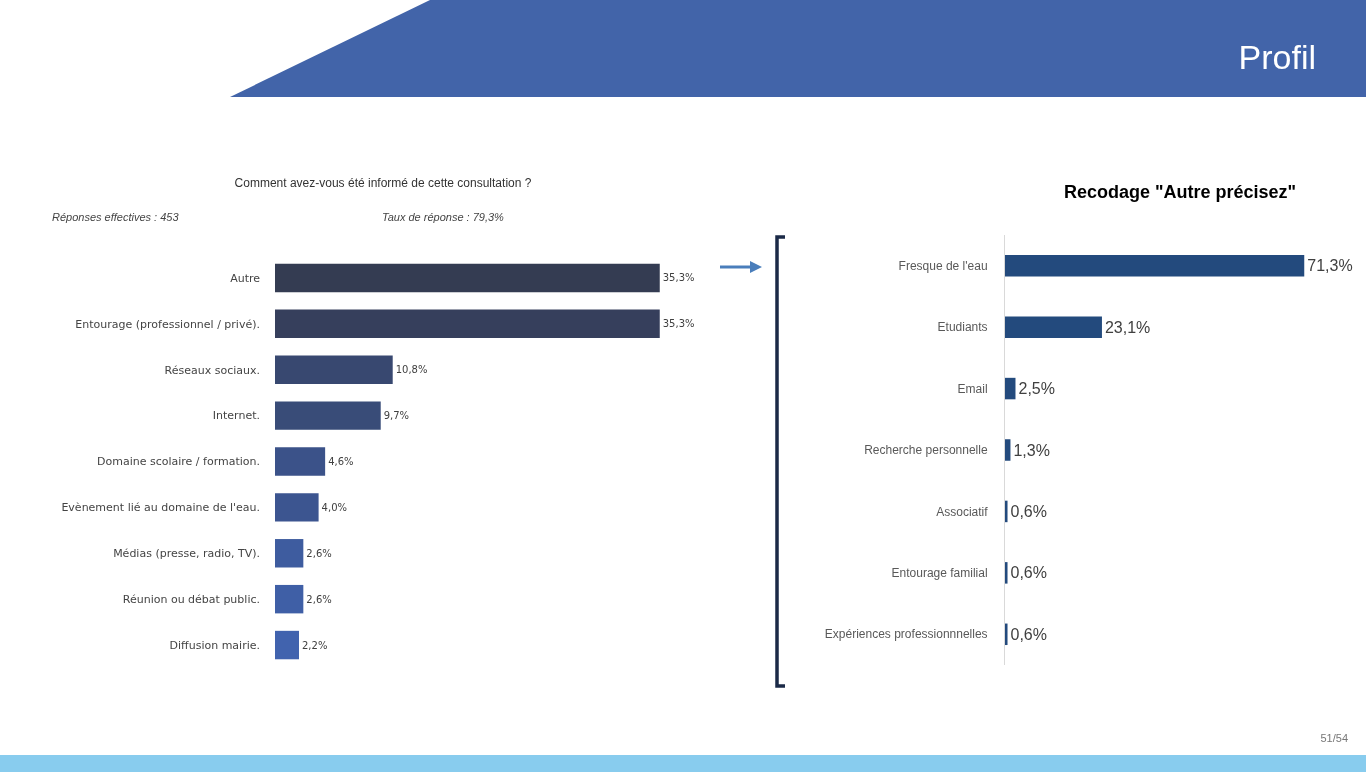 The image size is (1366, 772). I want to click on data-label: 4,0%, so click(334, 507).